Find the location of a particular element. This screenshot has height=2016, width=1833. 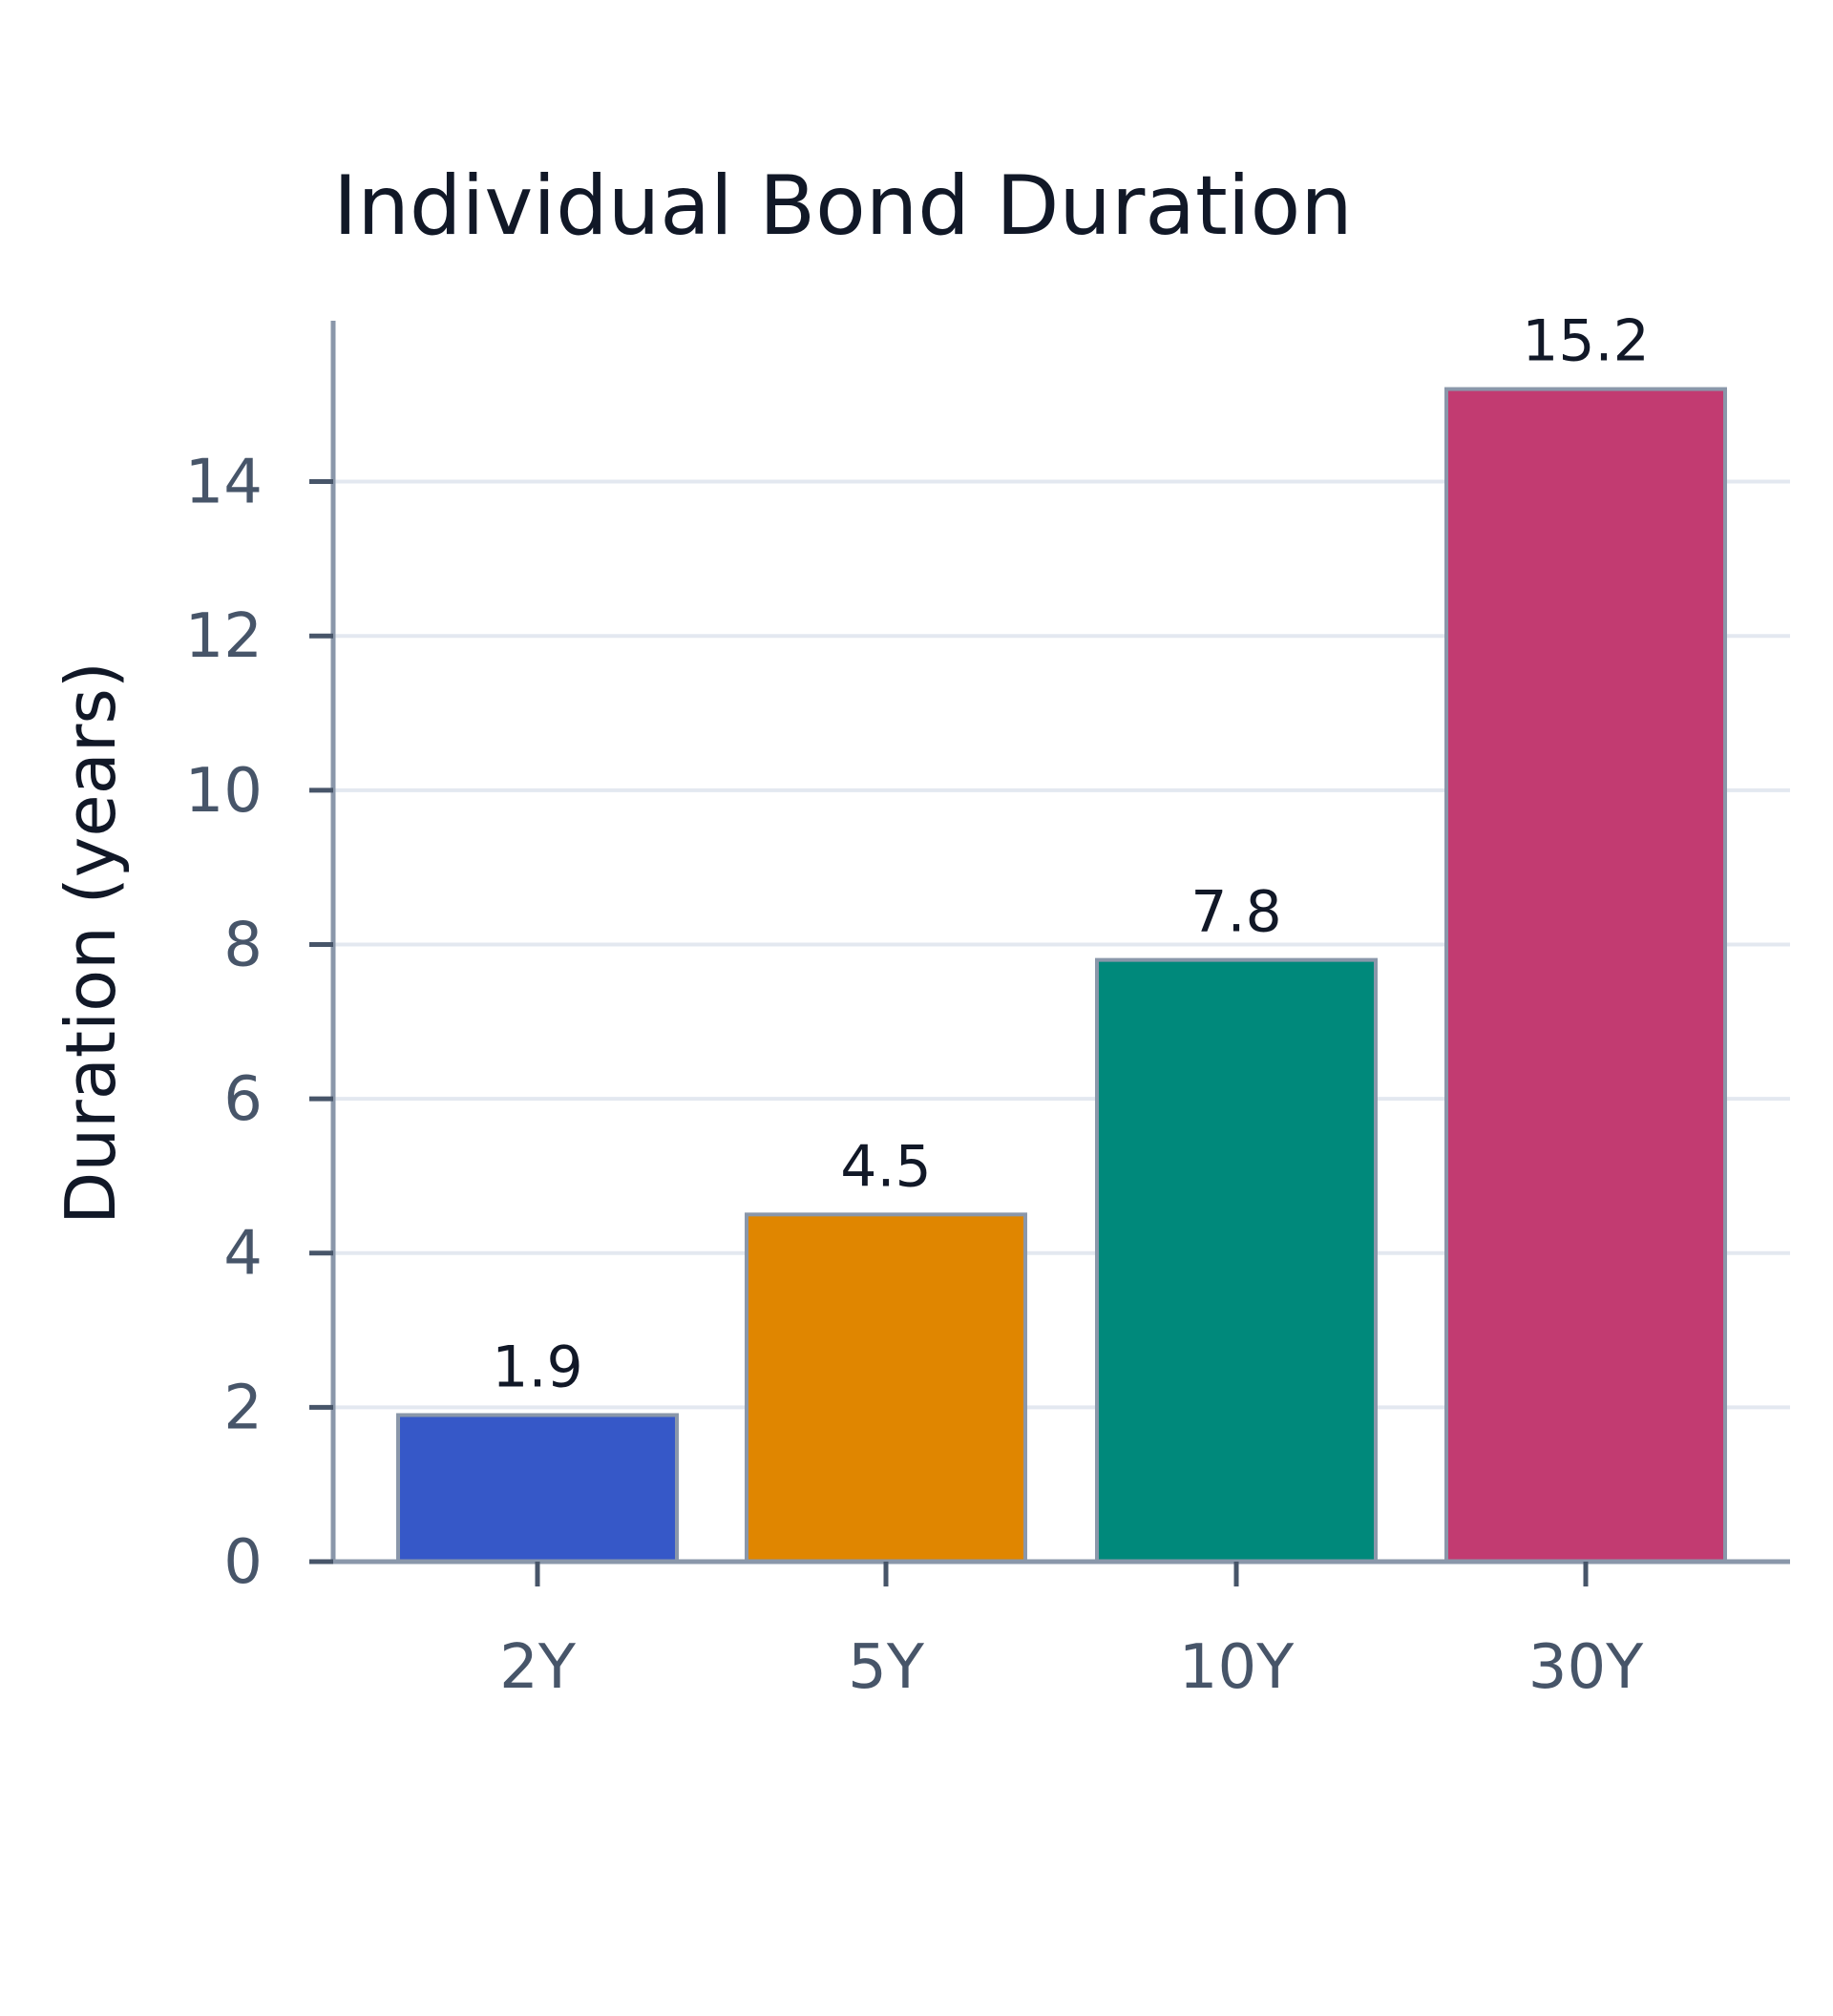

data-label: 4.5 is located at coordinates (886, 1166).